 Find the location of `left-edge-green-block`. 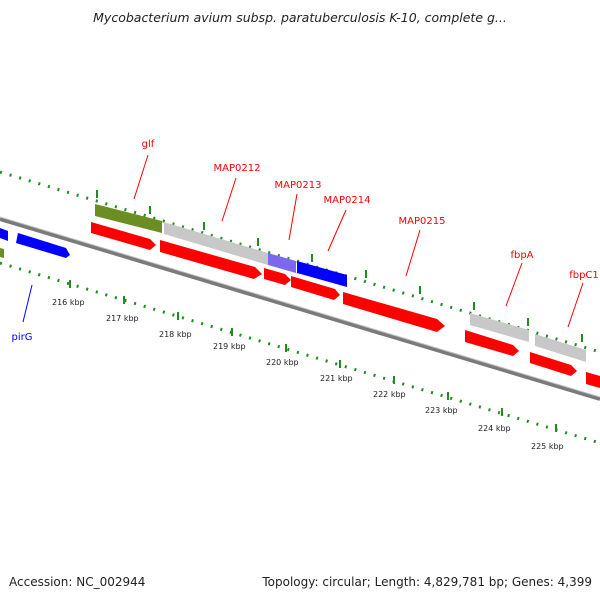

left-edge-green-block is located at coordinates (2, 253).